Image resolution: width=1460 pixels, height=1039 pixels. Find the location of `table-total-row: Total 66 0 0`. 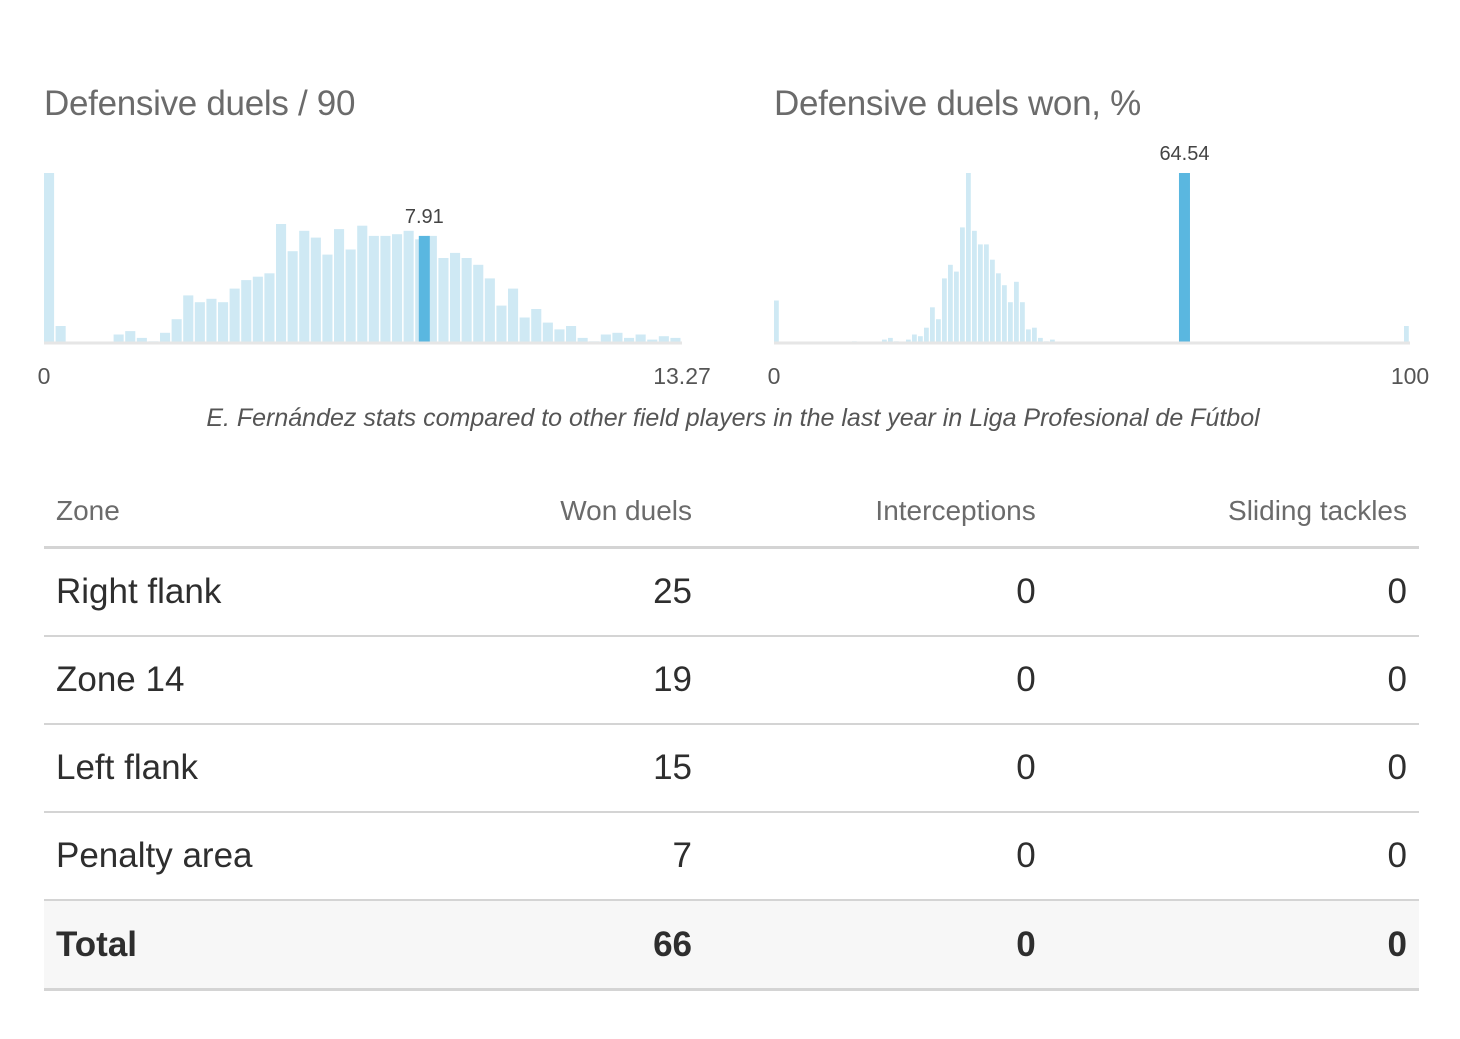

table-total-row: Total 66 0 0 is located at coordinates (731, 945).